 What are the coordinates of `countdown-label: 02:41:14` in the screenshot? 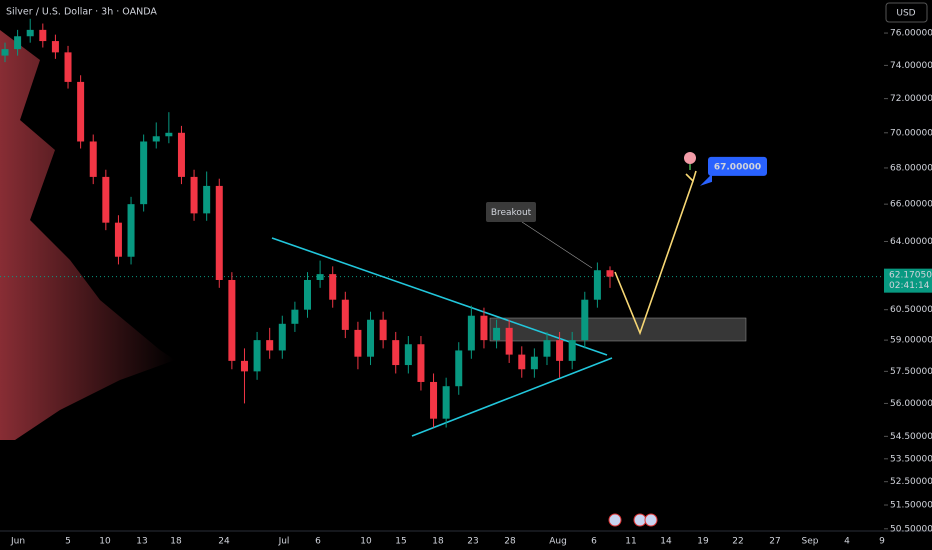 It's located at (909, 286).